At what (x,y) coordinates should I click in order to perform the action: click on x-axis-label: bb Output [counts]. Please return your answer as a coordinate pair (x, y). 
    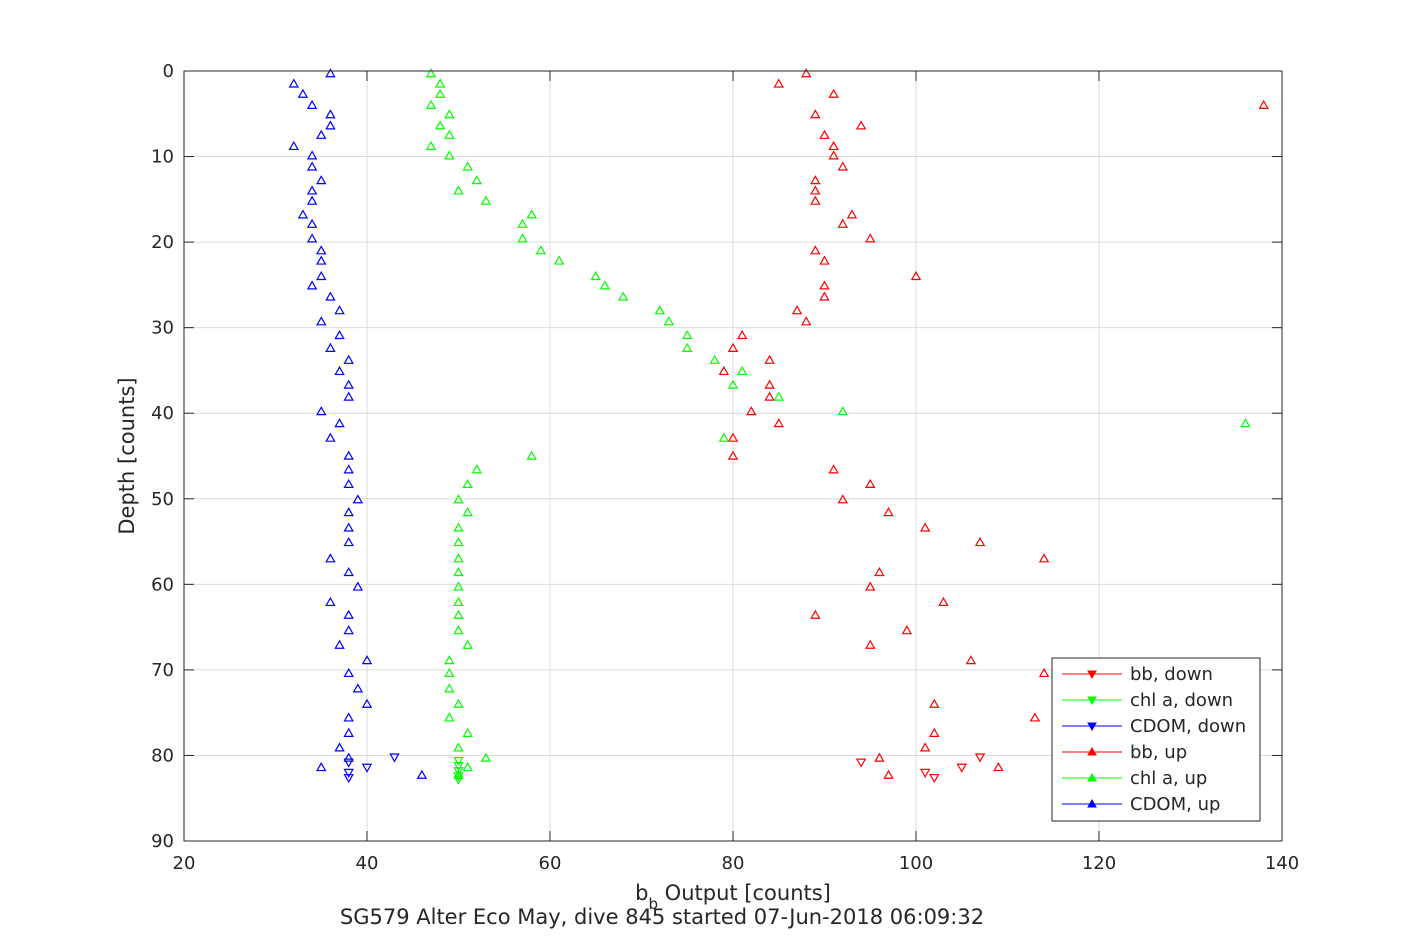
    Looking at the image, I should click on (733, 897).